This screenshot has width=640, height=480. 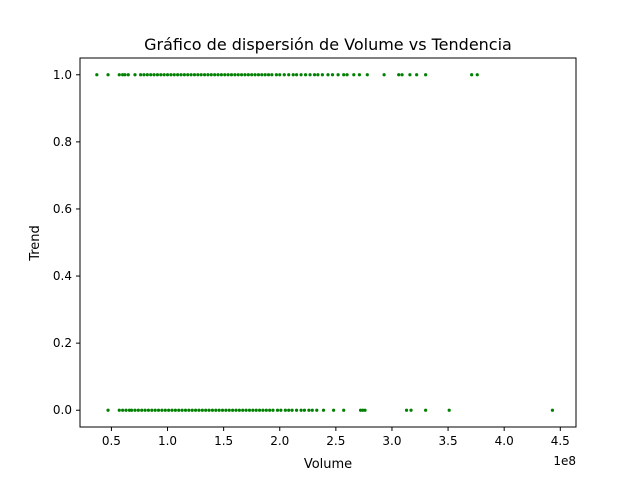 What do you see at coordinates (564, 461) in the screenshot?
I see `x-axis-offset-label: 1e8` at bounding box center [564, 461].